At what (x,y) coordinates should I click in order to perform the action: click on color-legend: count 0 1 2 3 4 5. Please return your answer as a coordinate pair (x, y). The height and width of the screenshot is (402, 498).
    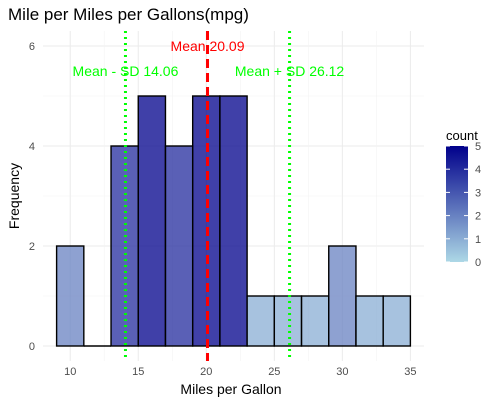
    Looking at the image, I should click on (463, 198).